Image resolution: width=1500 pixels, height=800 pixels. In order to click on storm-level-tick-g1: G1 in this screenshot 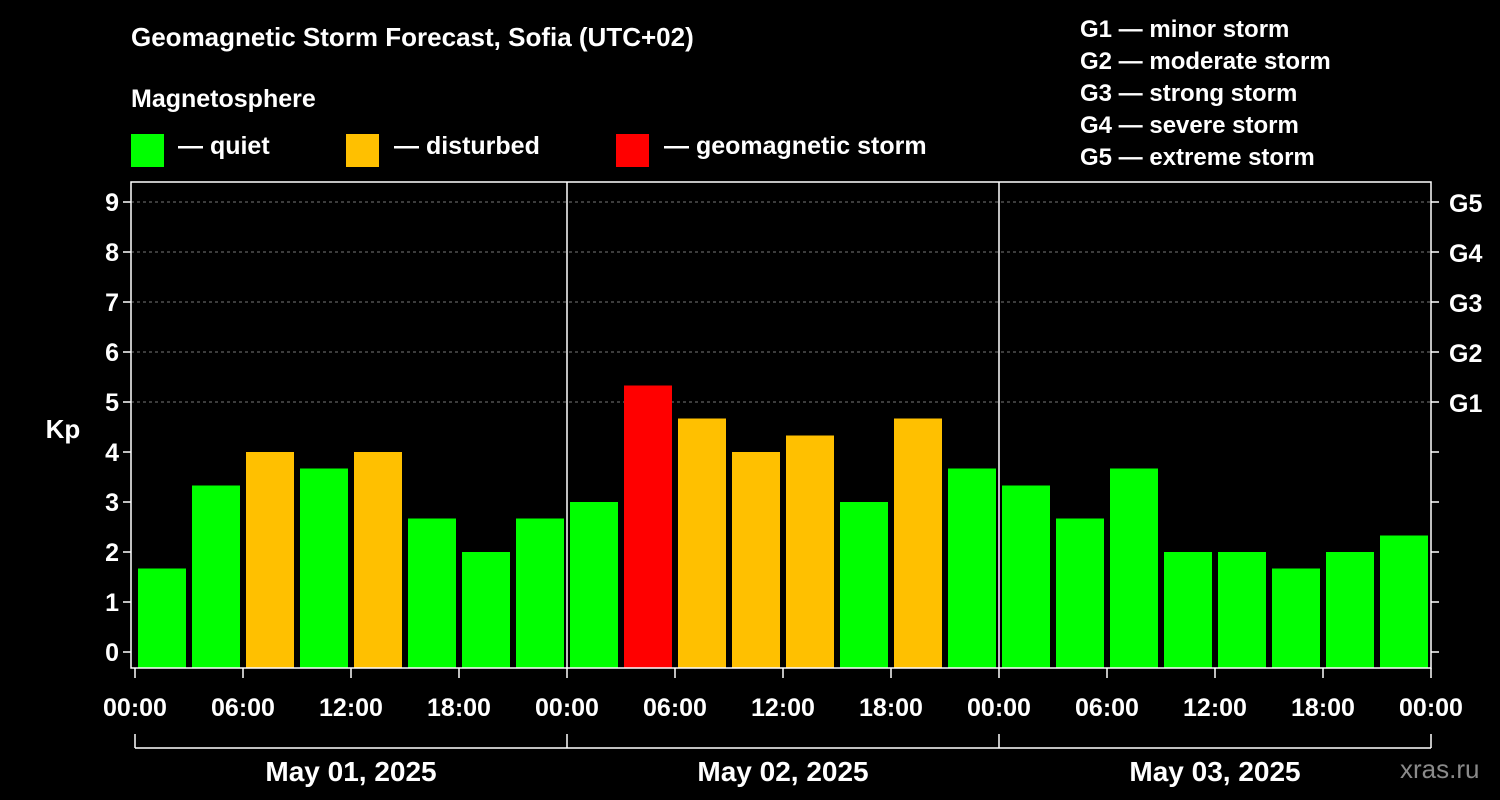, I will do `click(1465, 404)`.